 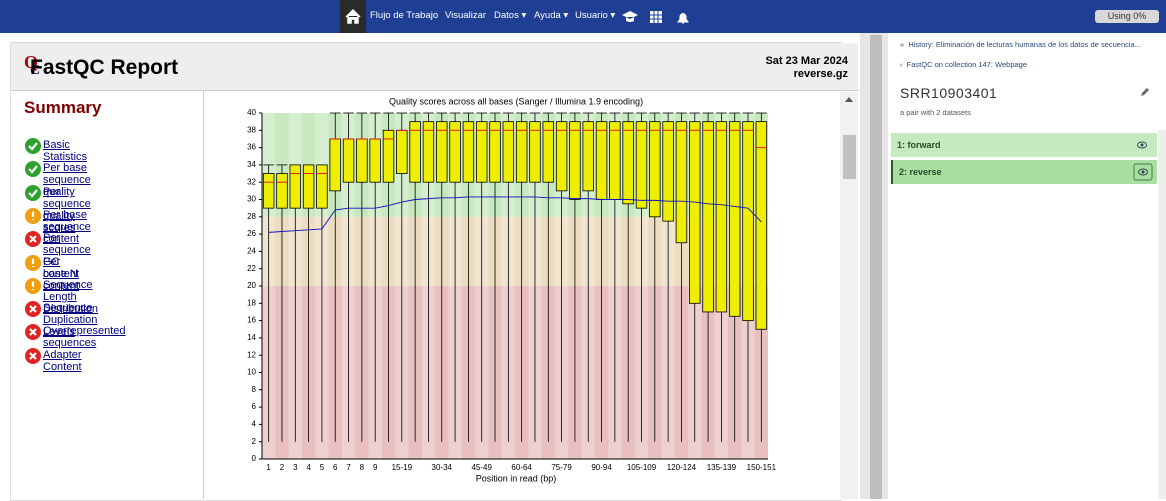 I want to click on usage-meter: Using 0%, so click(x=1127, y=16).